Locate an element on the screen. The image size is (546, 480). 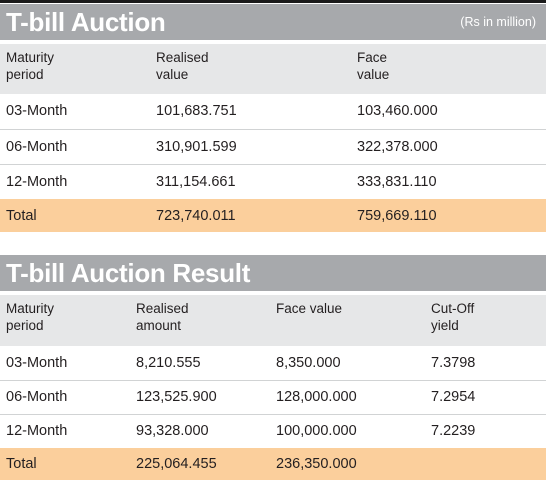
result-title: T-bill Auction Result is located at coordinates (128, 273).